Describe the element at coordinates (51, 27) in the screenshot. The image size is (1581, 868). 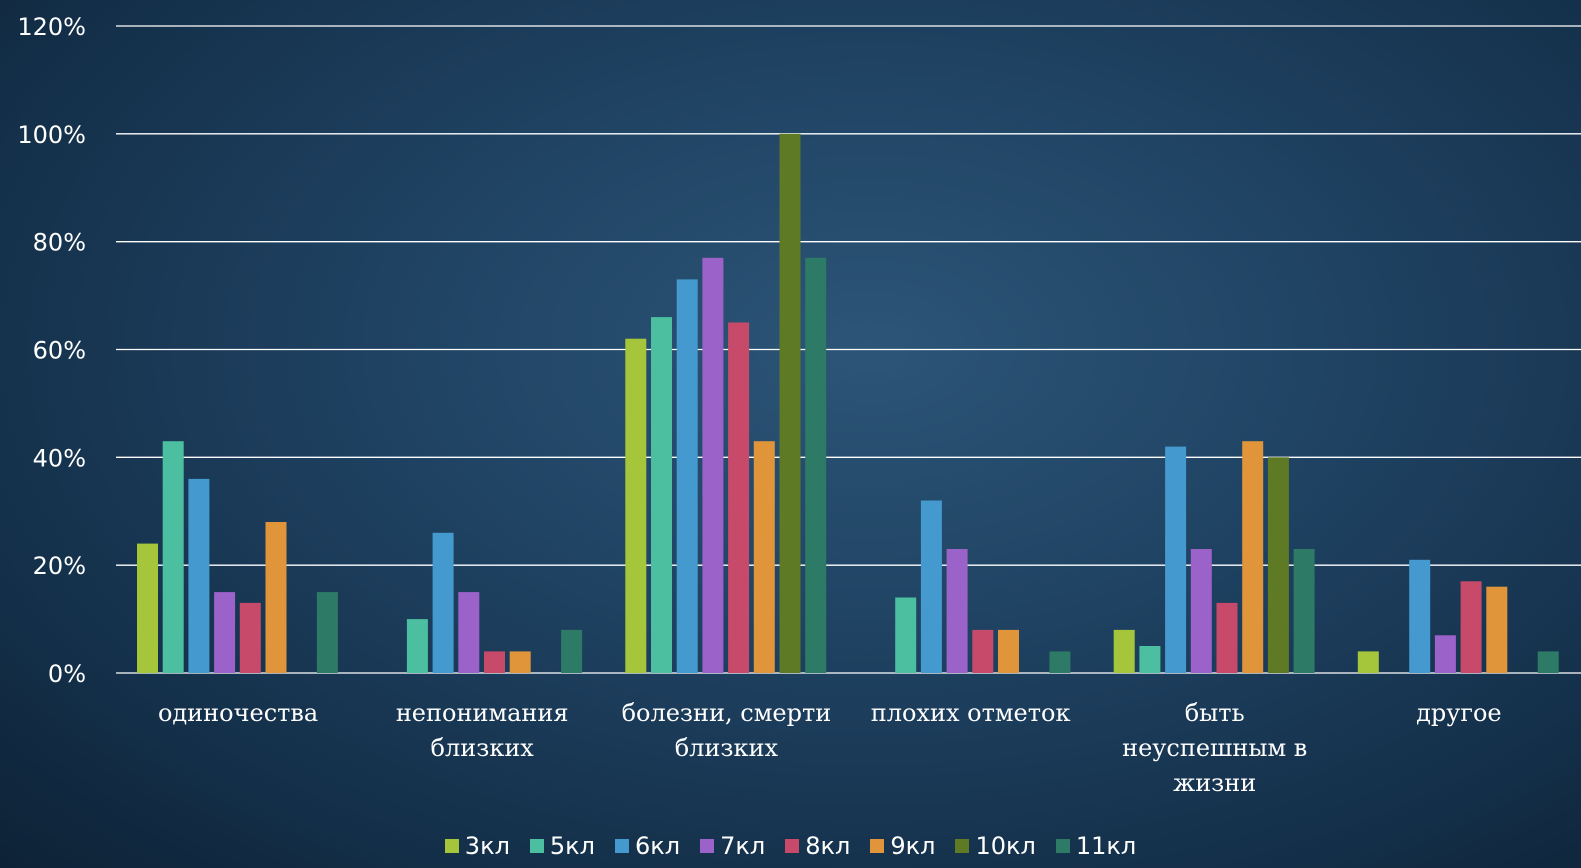
I see `y-tick-label: 120%` at that location.